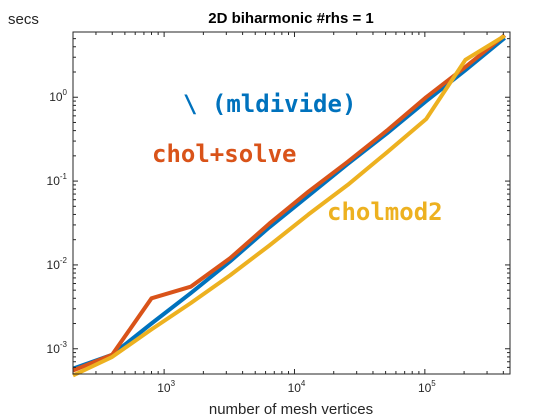 This screenshot has height=420, width=560. What do you see at coordinates (385, 212) in the screenshot?
I see `annotation-cholmod2: cholmod2` at bounding box center [385, 212].